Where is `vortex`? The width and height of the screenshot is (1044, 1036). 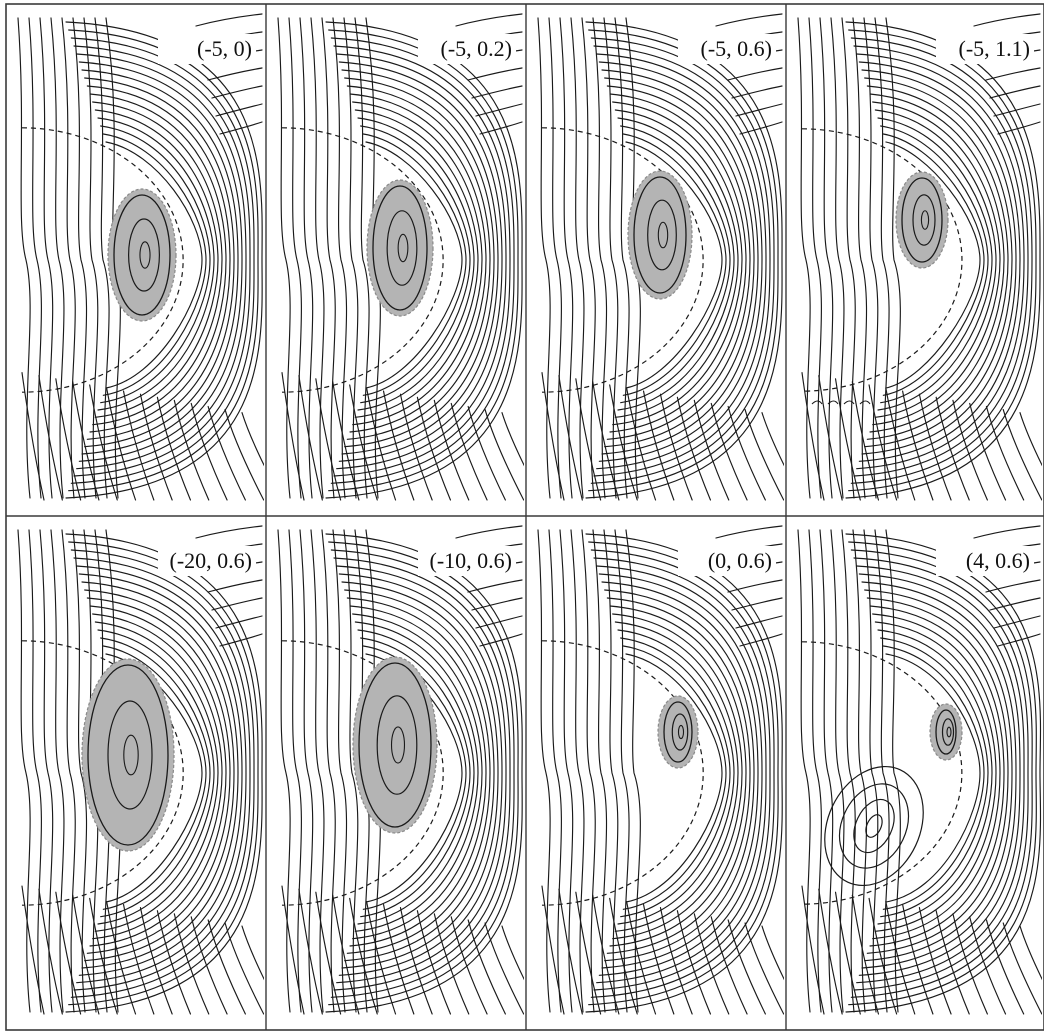 vortex is located at coordinates (946, 732).